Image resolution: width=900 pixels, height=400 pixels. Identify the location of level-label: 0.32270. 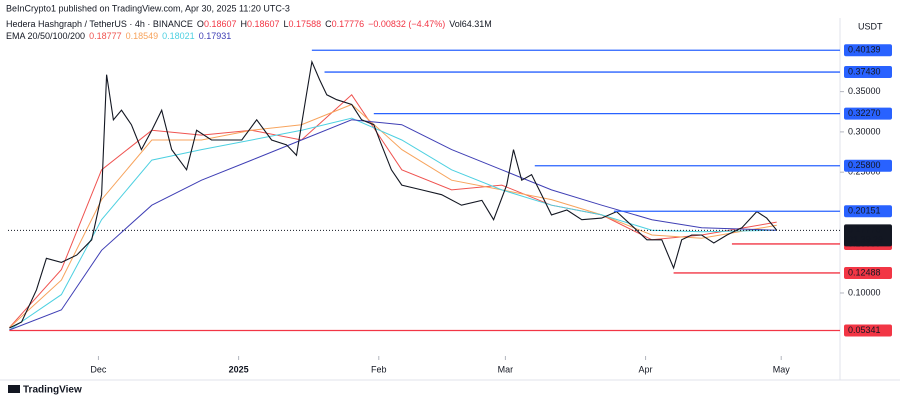
(864, 113).